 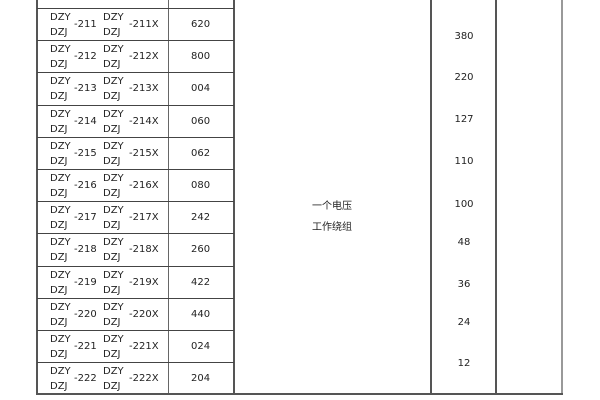 What do you see at coordinates (464, 36) in the screenshot?
I see `voltage-value: 380` at bounding box center [464, 36].